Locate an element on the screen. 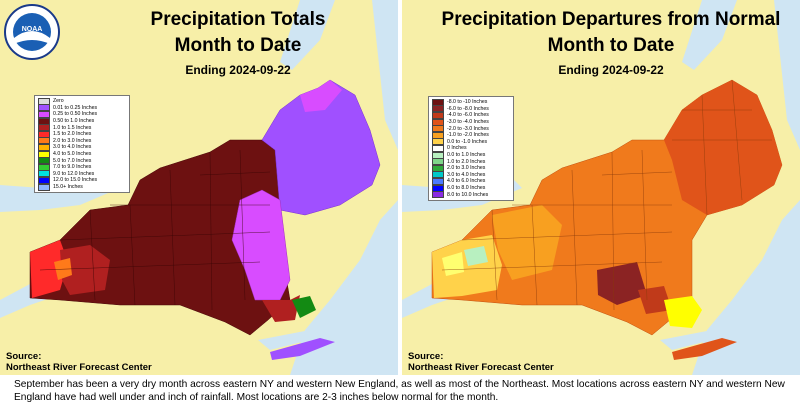  departures-legend-label: 1.0 to 2.0 Inches is located at coordinates (466, 161).